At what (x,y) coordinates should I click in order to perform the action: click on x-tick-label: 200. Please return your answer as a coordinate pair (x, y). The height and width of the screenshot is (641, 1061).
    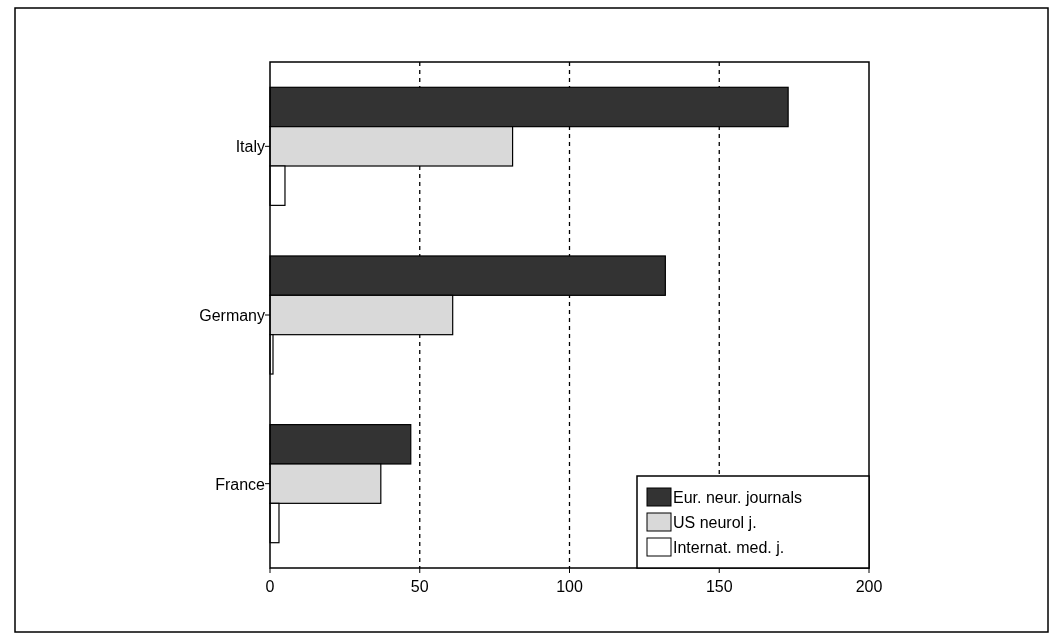
    Looking at the image, I should click on (869, 586).